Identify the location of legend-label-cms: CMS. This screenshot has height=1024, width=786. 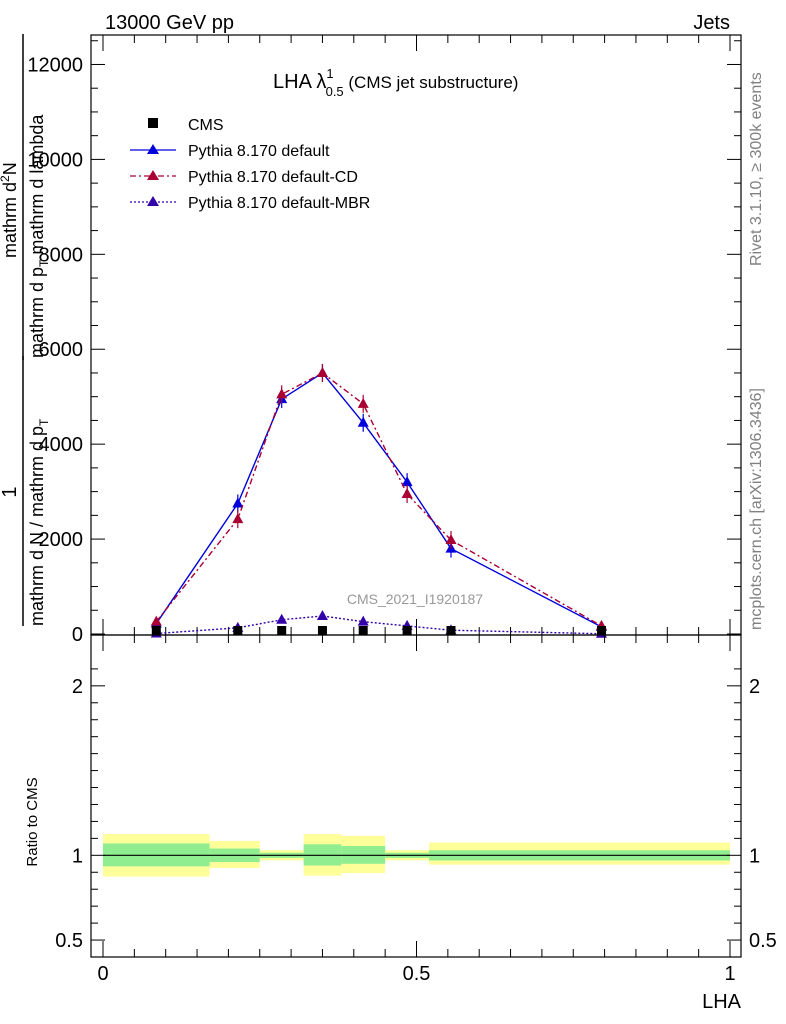
(206, 125).